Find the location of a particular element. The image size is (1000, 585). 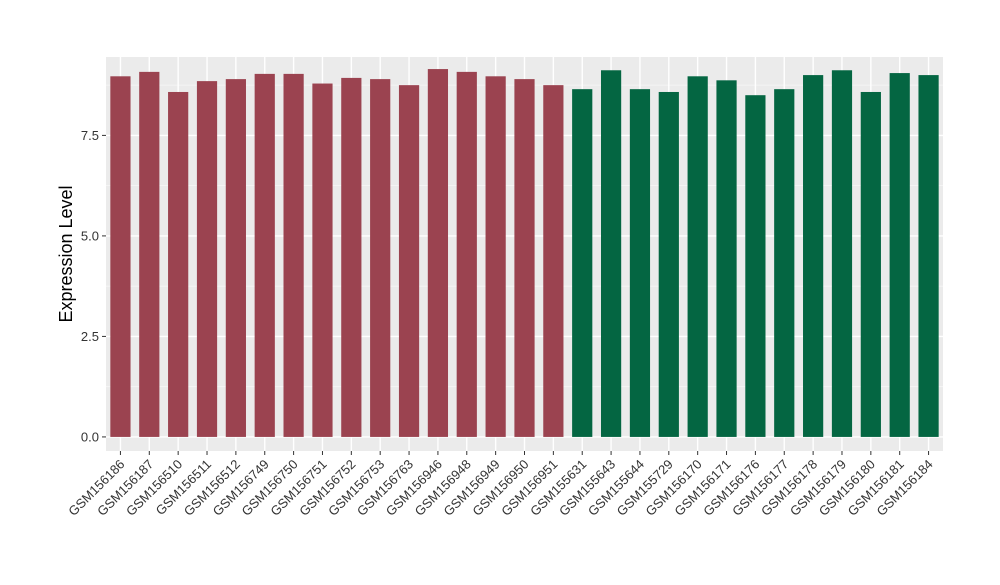

bar-GSM156753 is located at coordinates (380, 258).